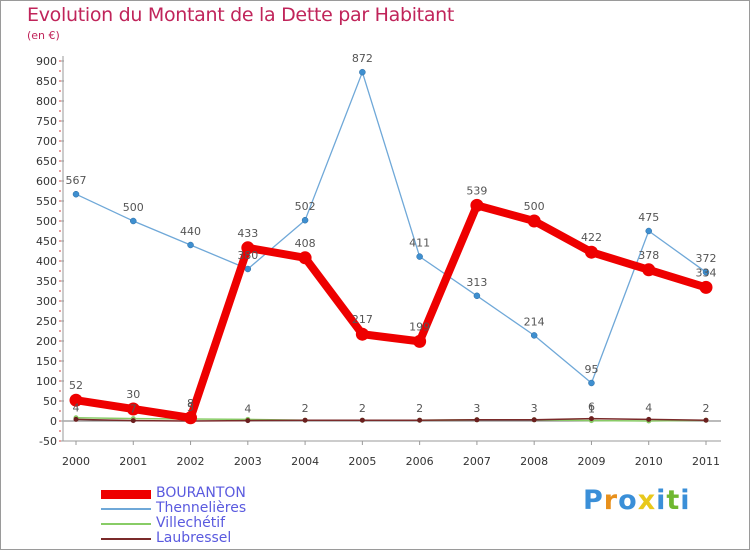  I want to click on x-tick-label: 2005, so click(362, 461).